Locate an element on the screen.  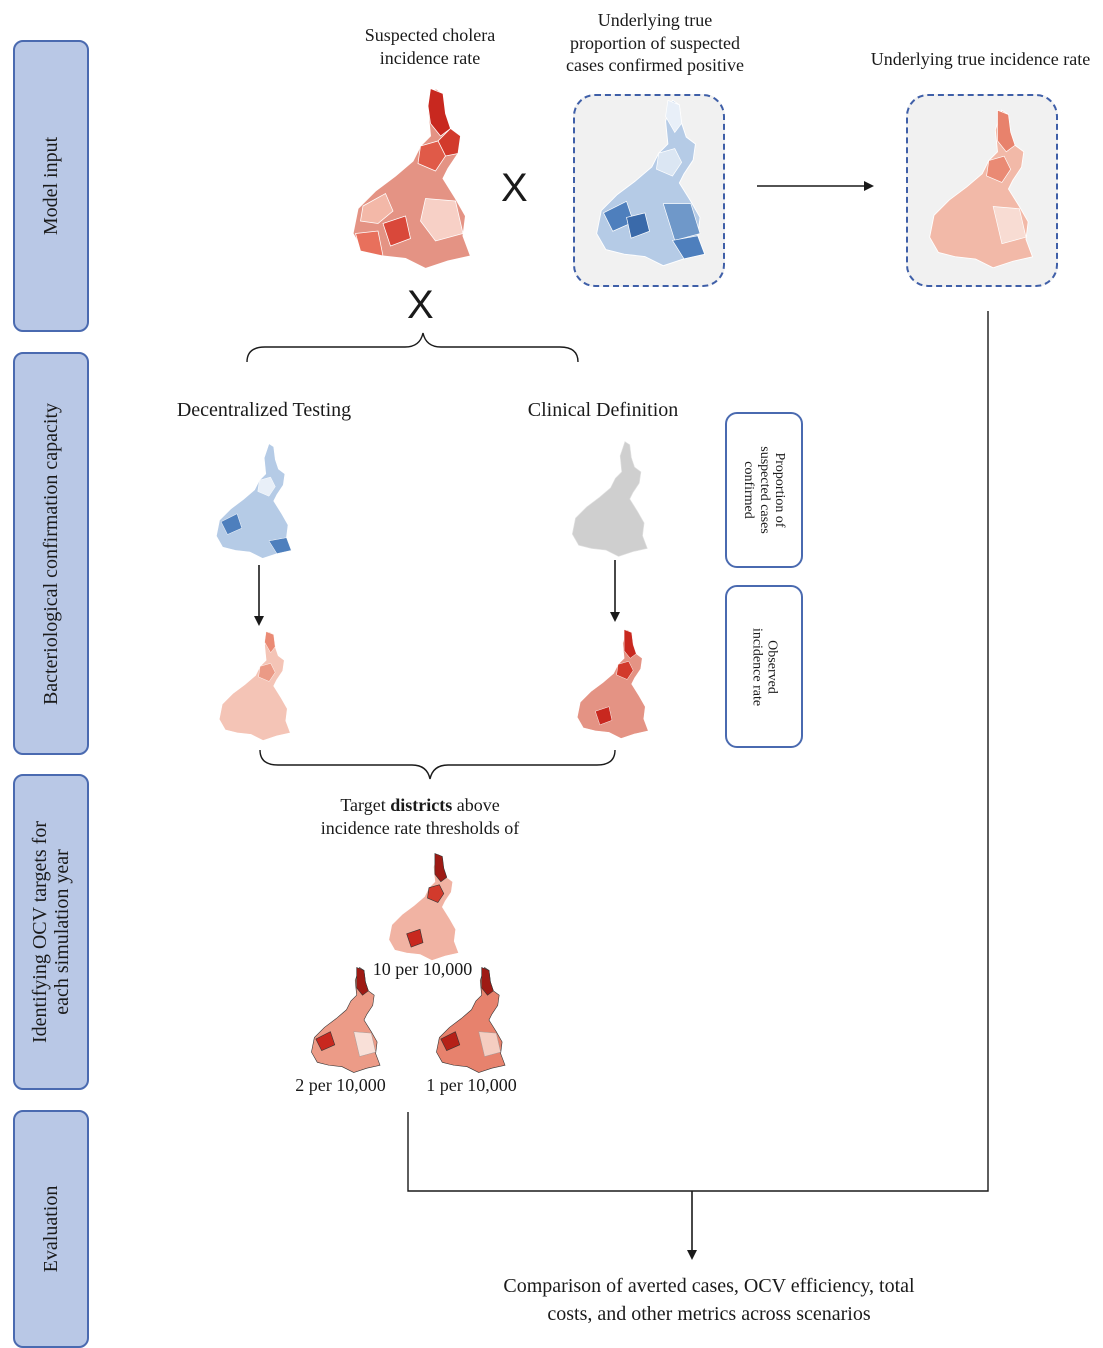
true-proportion-title-line2: proportion of suspected is located at coordinates (655, 42).